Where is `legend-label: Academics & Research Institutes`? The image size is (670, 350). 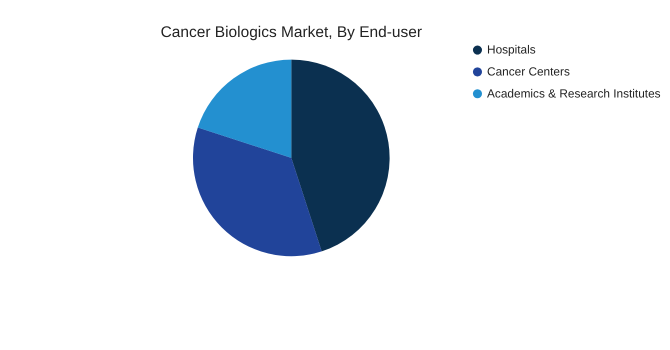
legend-label: Academics & Research Institutes is located at coordinates (574, 93).